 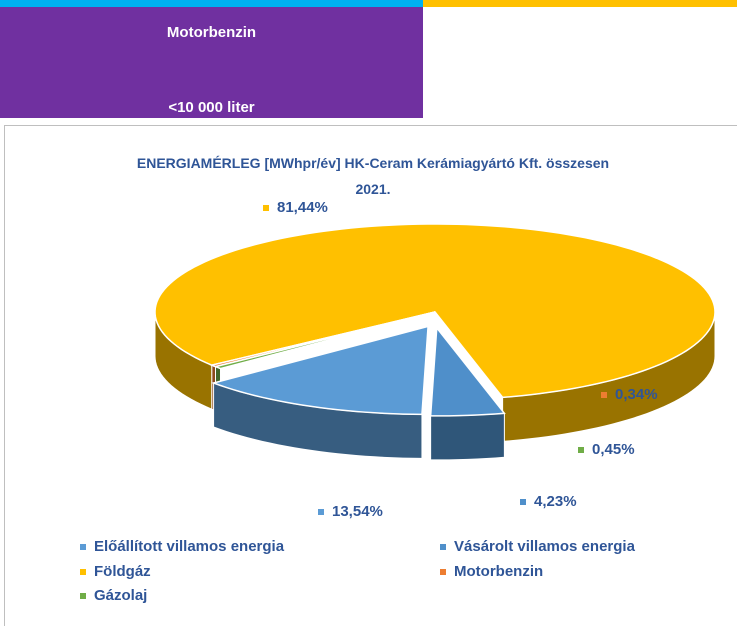 I want to click on data-label: 13,54%, so click(x=357, y=511).